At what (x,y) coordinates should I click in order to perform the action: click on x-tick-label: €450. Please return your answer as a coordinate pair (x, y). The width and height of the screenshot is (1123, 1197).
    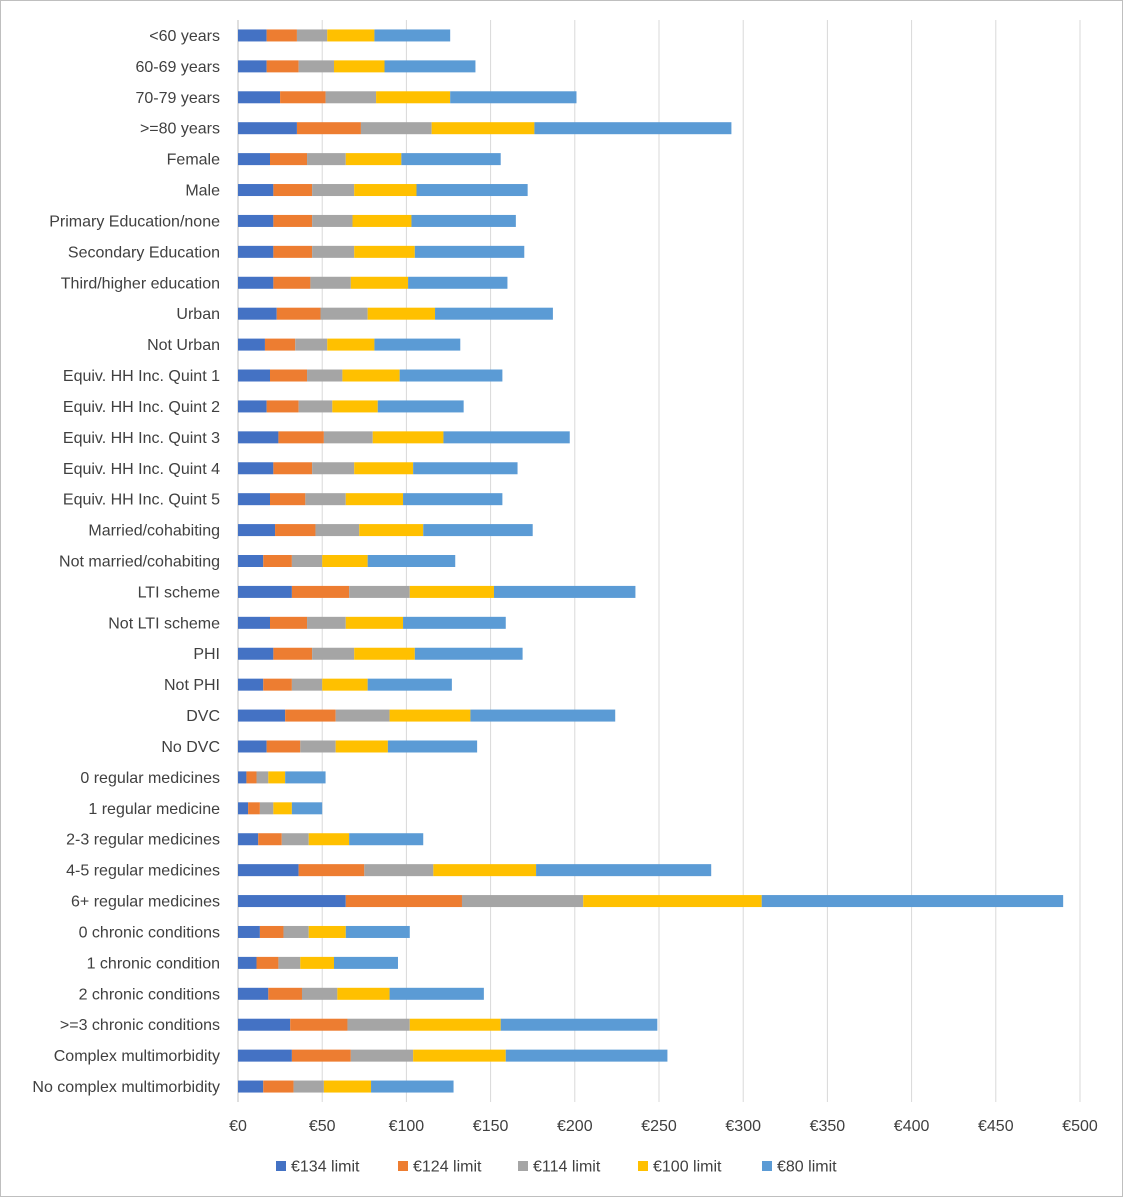
    Looking at the image, I should click on (996, 1126).